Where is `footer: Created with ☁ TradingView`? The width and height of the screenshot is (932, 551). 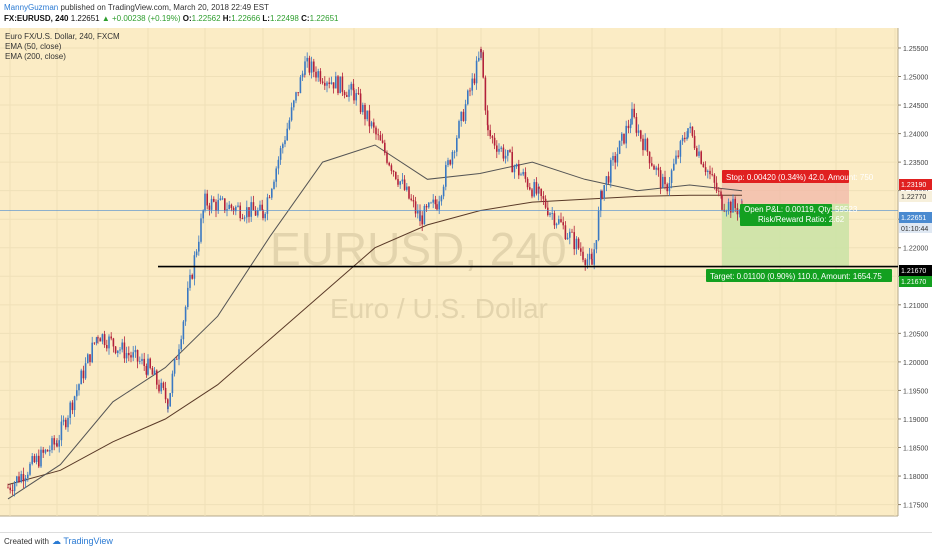 footer: Created with ☁ TradingView is located at coordinates (466, 541).